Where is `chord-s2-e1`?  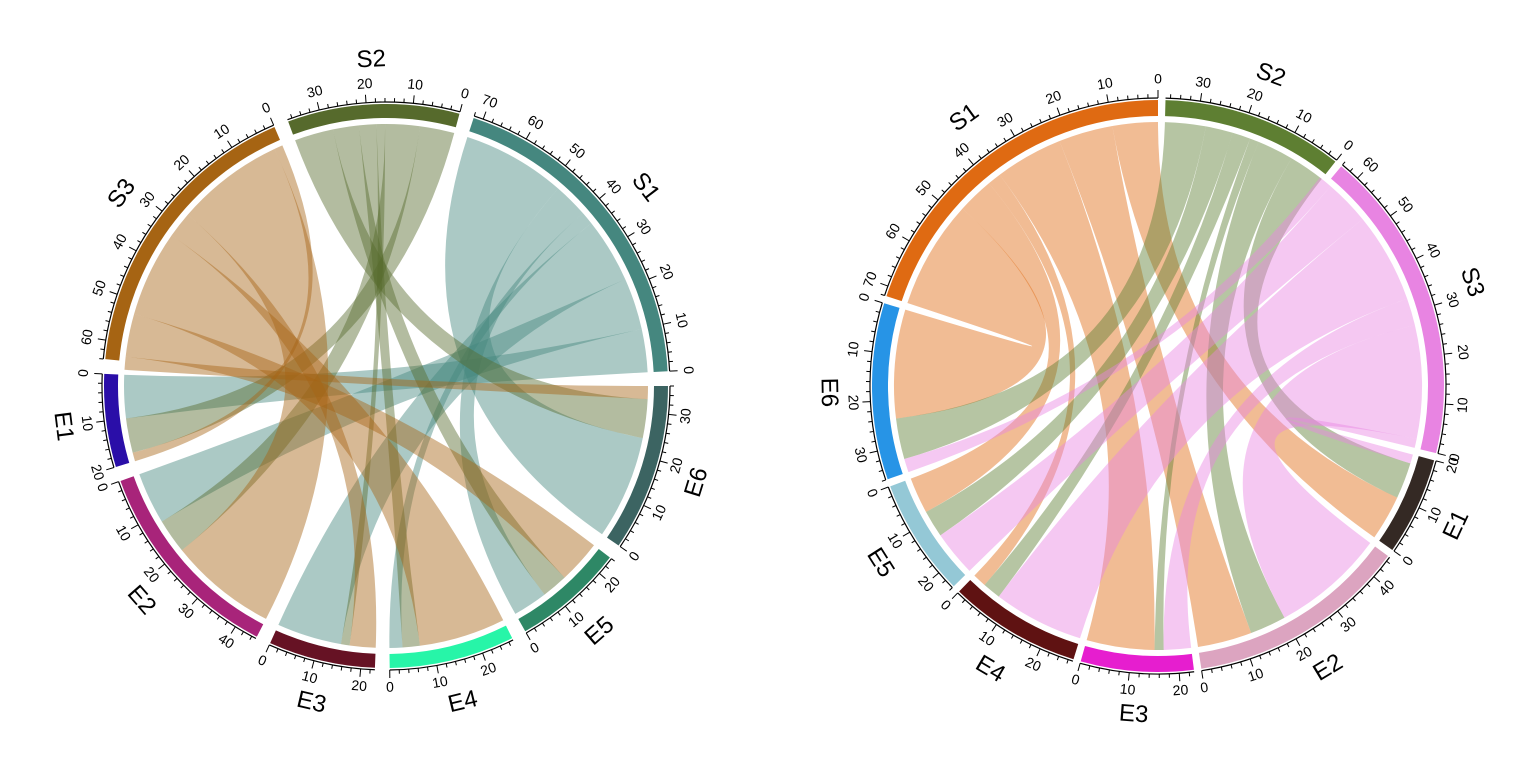 chord-s2-e1 is located at coordinates (290, 289).